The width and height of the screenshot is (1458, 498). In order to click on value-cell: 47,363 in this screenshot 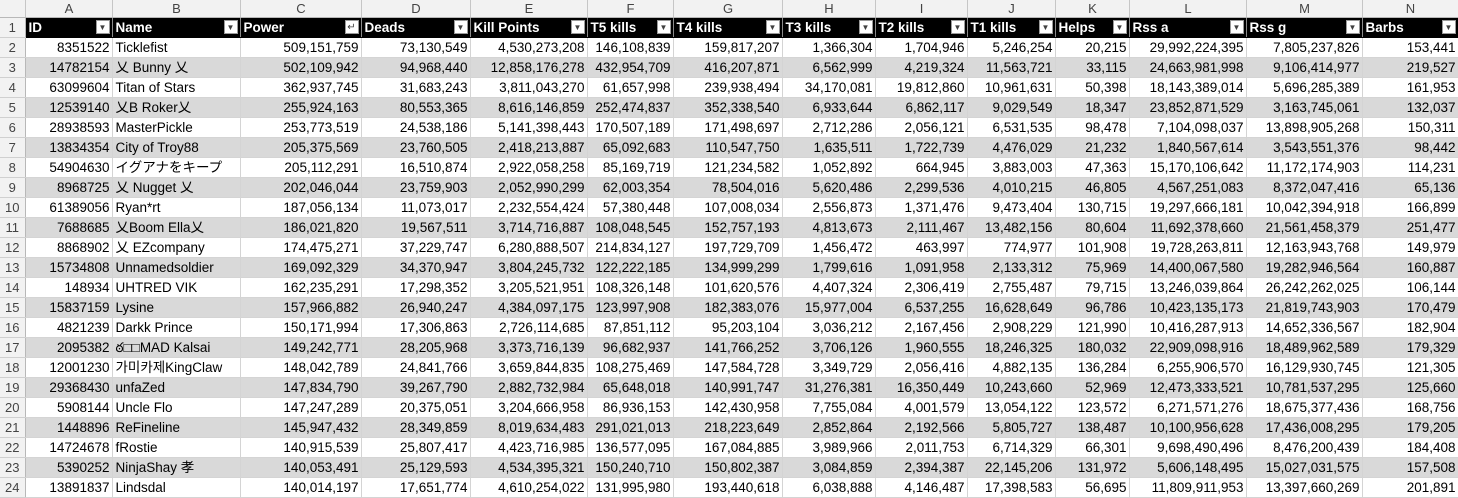, I will do `click(1092, 167)`.